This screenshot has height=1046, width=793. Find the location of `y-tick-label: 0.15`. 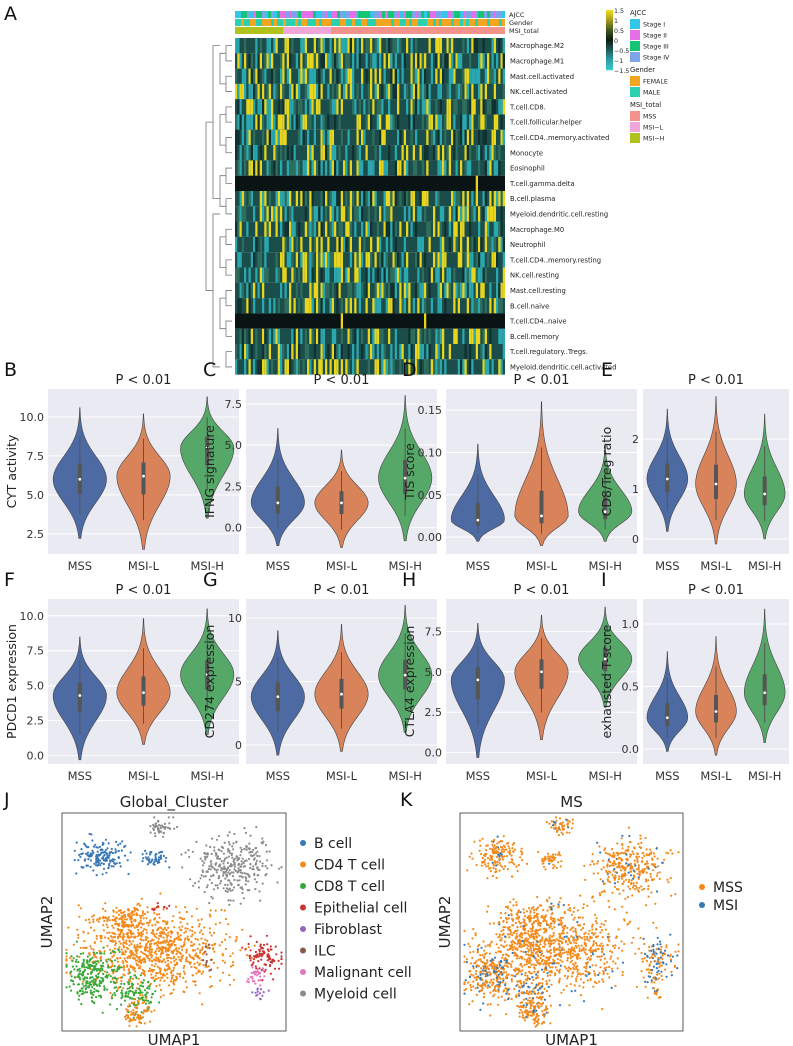

y-tick-label: 0.15 is located at coordinates (430, 410).